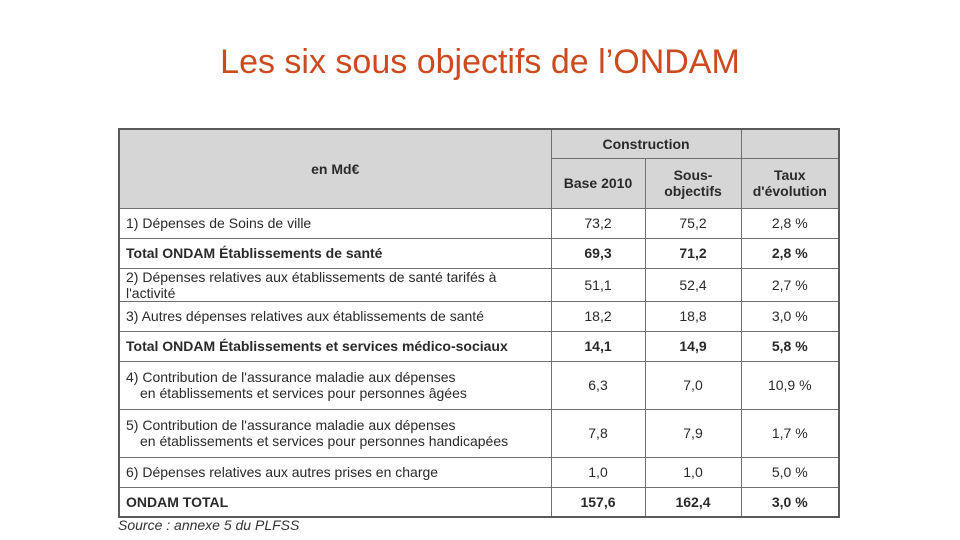 This screenshot has width=960, height=540. What do you see at coordinates (693, 183) in the screenshot?
I see `sous-objectifs-header: Sous-objectifs` at bounding box center [693, 183].